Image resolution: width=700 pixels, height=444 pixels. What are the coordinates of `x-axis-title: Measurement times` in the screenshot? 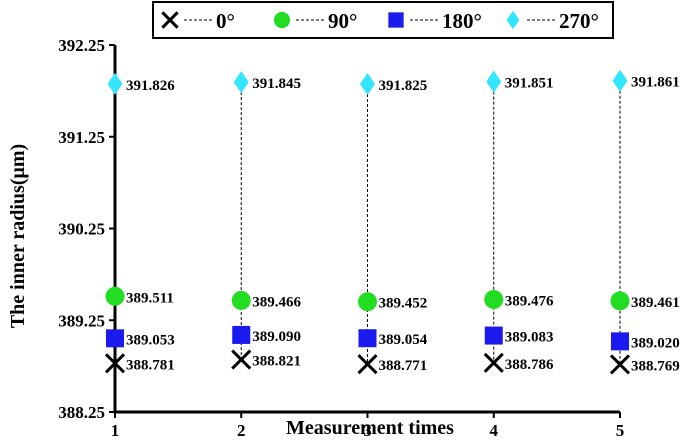 It's located at (370, 428).